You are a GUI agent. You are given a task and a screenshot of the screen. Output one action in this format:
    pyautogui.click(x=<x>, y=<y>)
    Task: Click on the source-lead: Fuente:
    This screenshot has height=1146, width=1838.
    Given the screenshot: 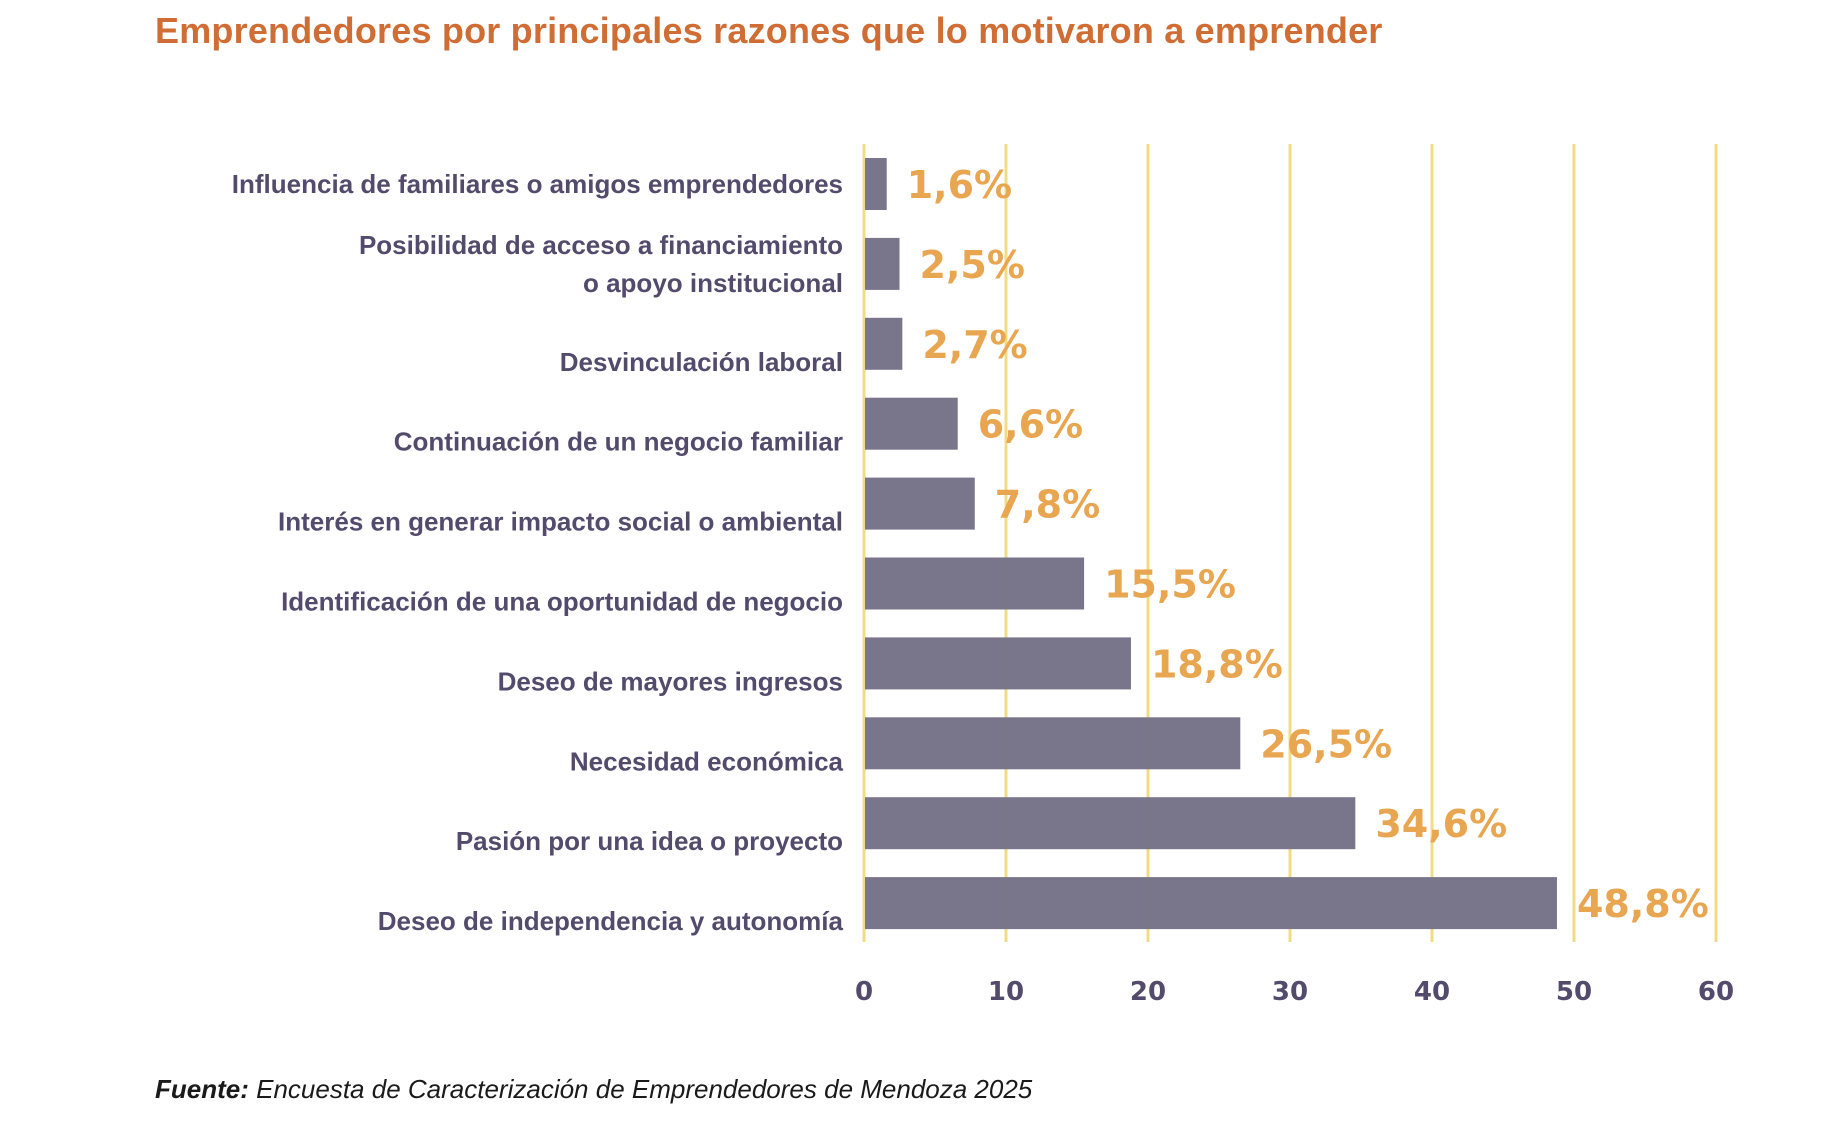 What is the action you would take?
    pyautogui.click(x=202, y=1089)
    